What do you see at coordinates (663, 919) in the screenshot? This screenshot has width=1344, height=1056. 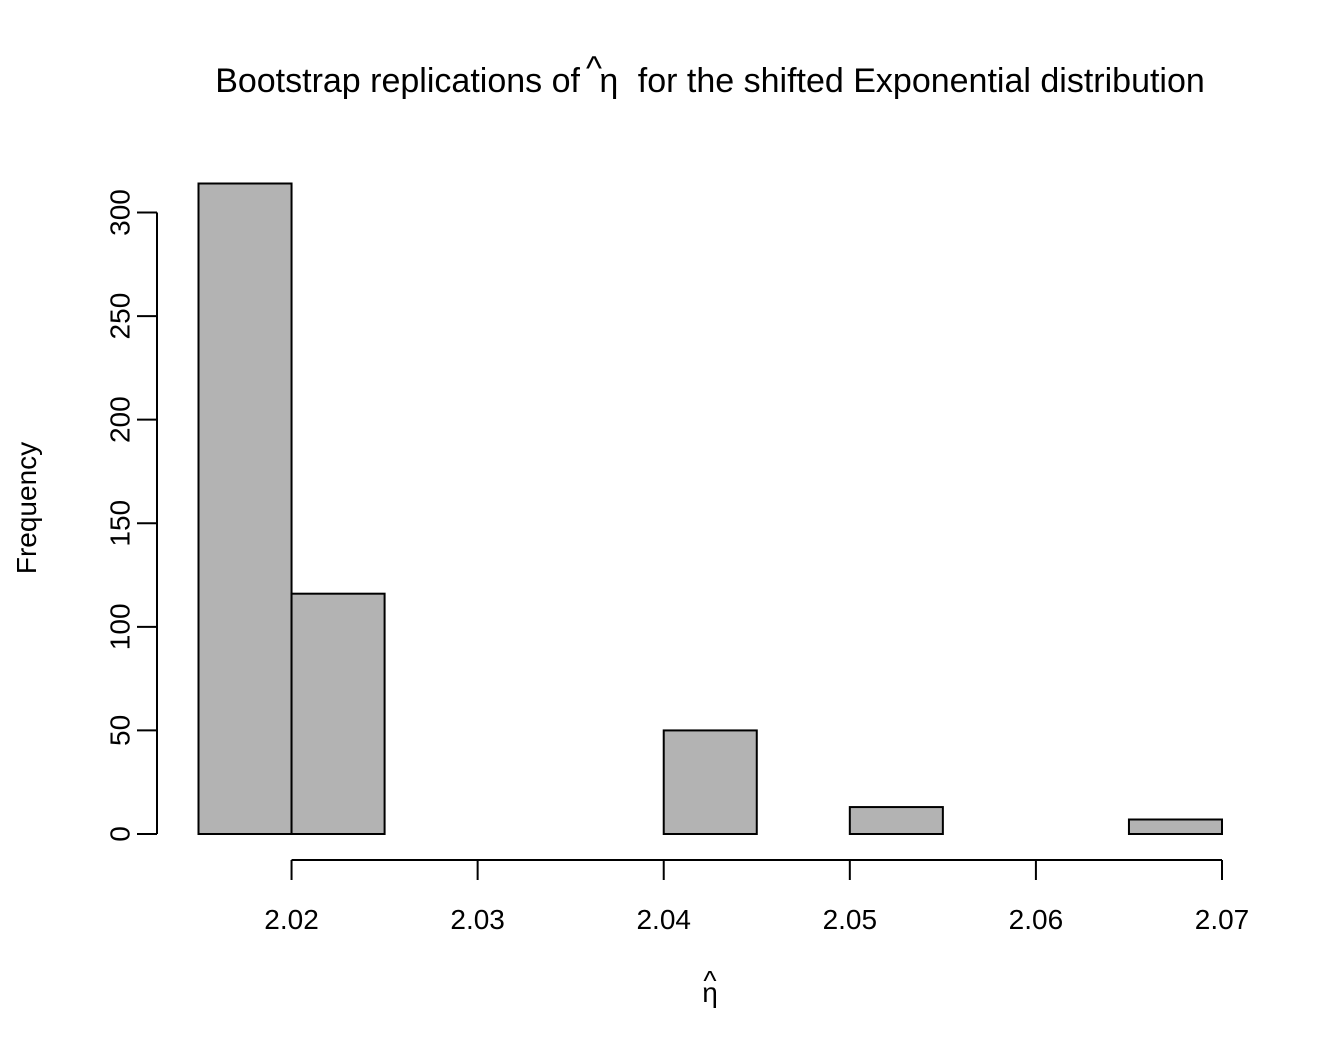 I see `x-tick-label: 2.04` at bounding box center [663, 919].